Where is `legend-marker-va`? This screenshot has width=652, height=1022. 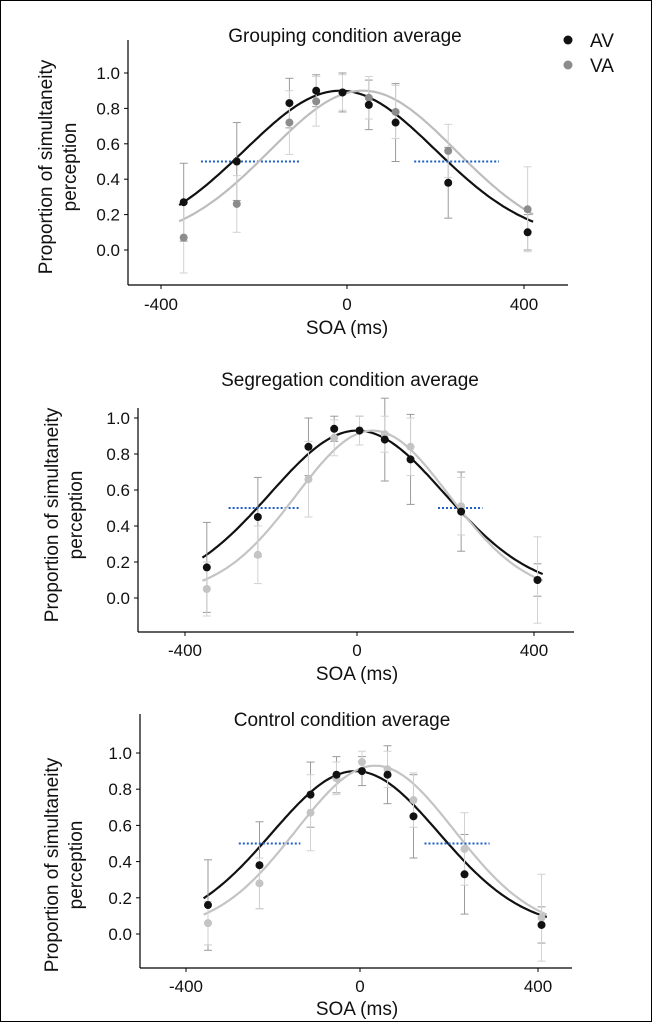
legend-marker-va is located at coordinates (568, 65).